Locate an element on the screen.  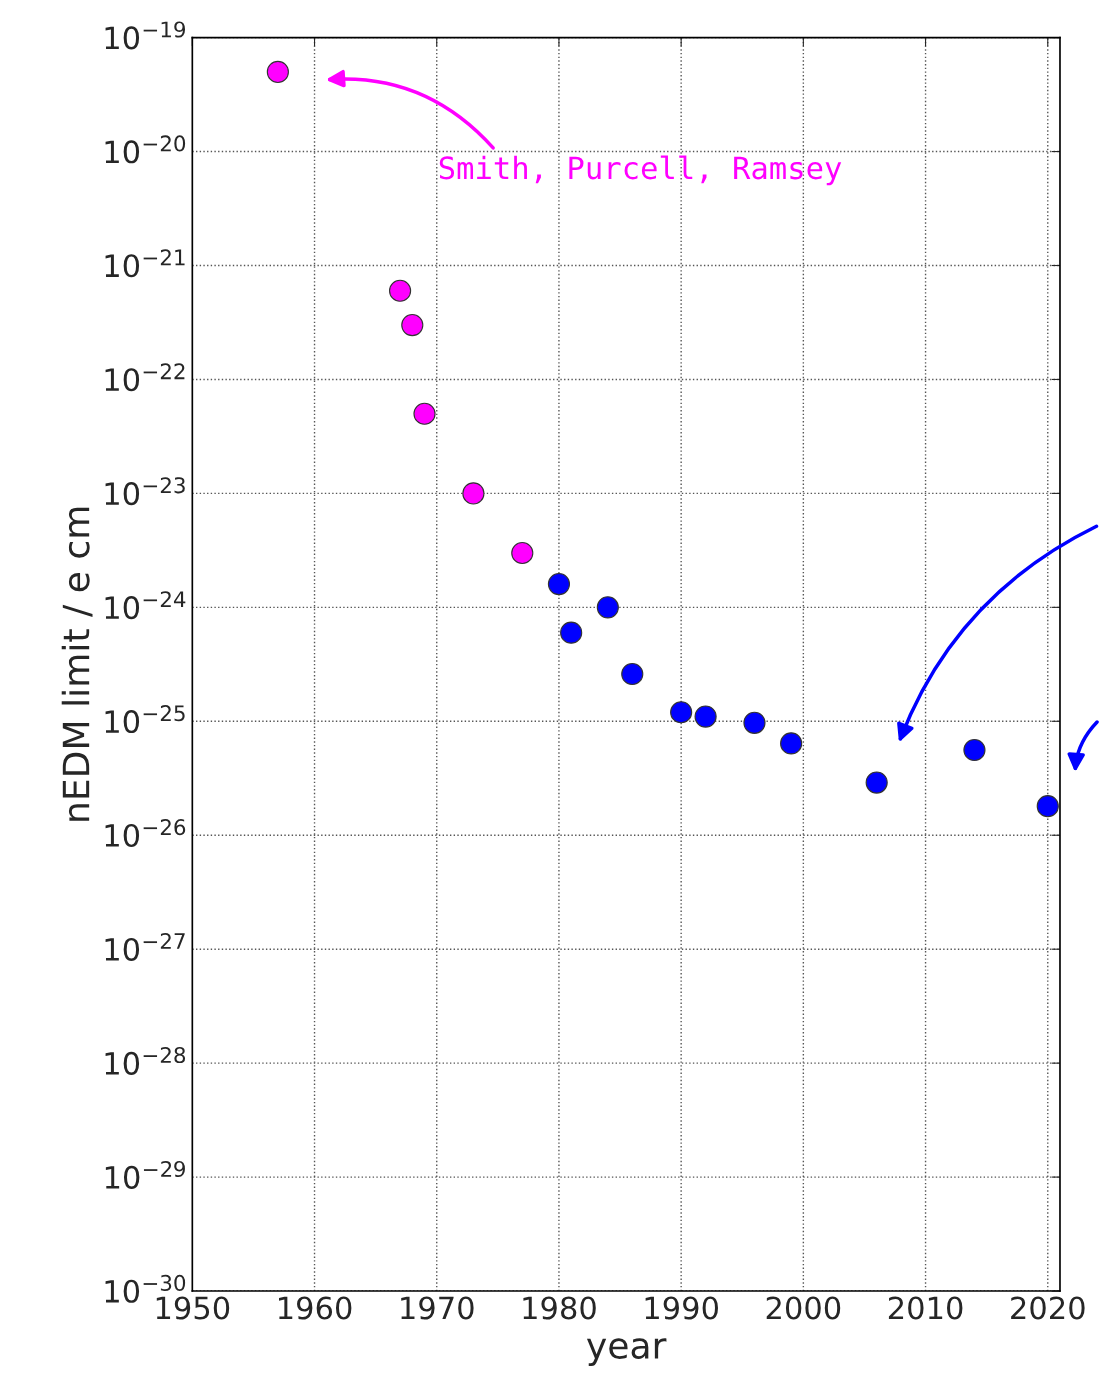
y-tick-label: 10$^{−25}$ is located at coordinates (145, 719).